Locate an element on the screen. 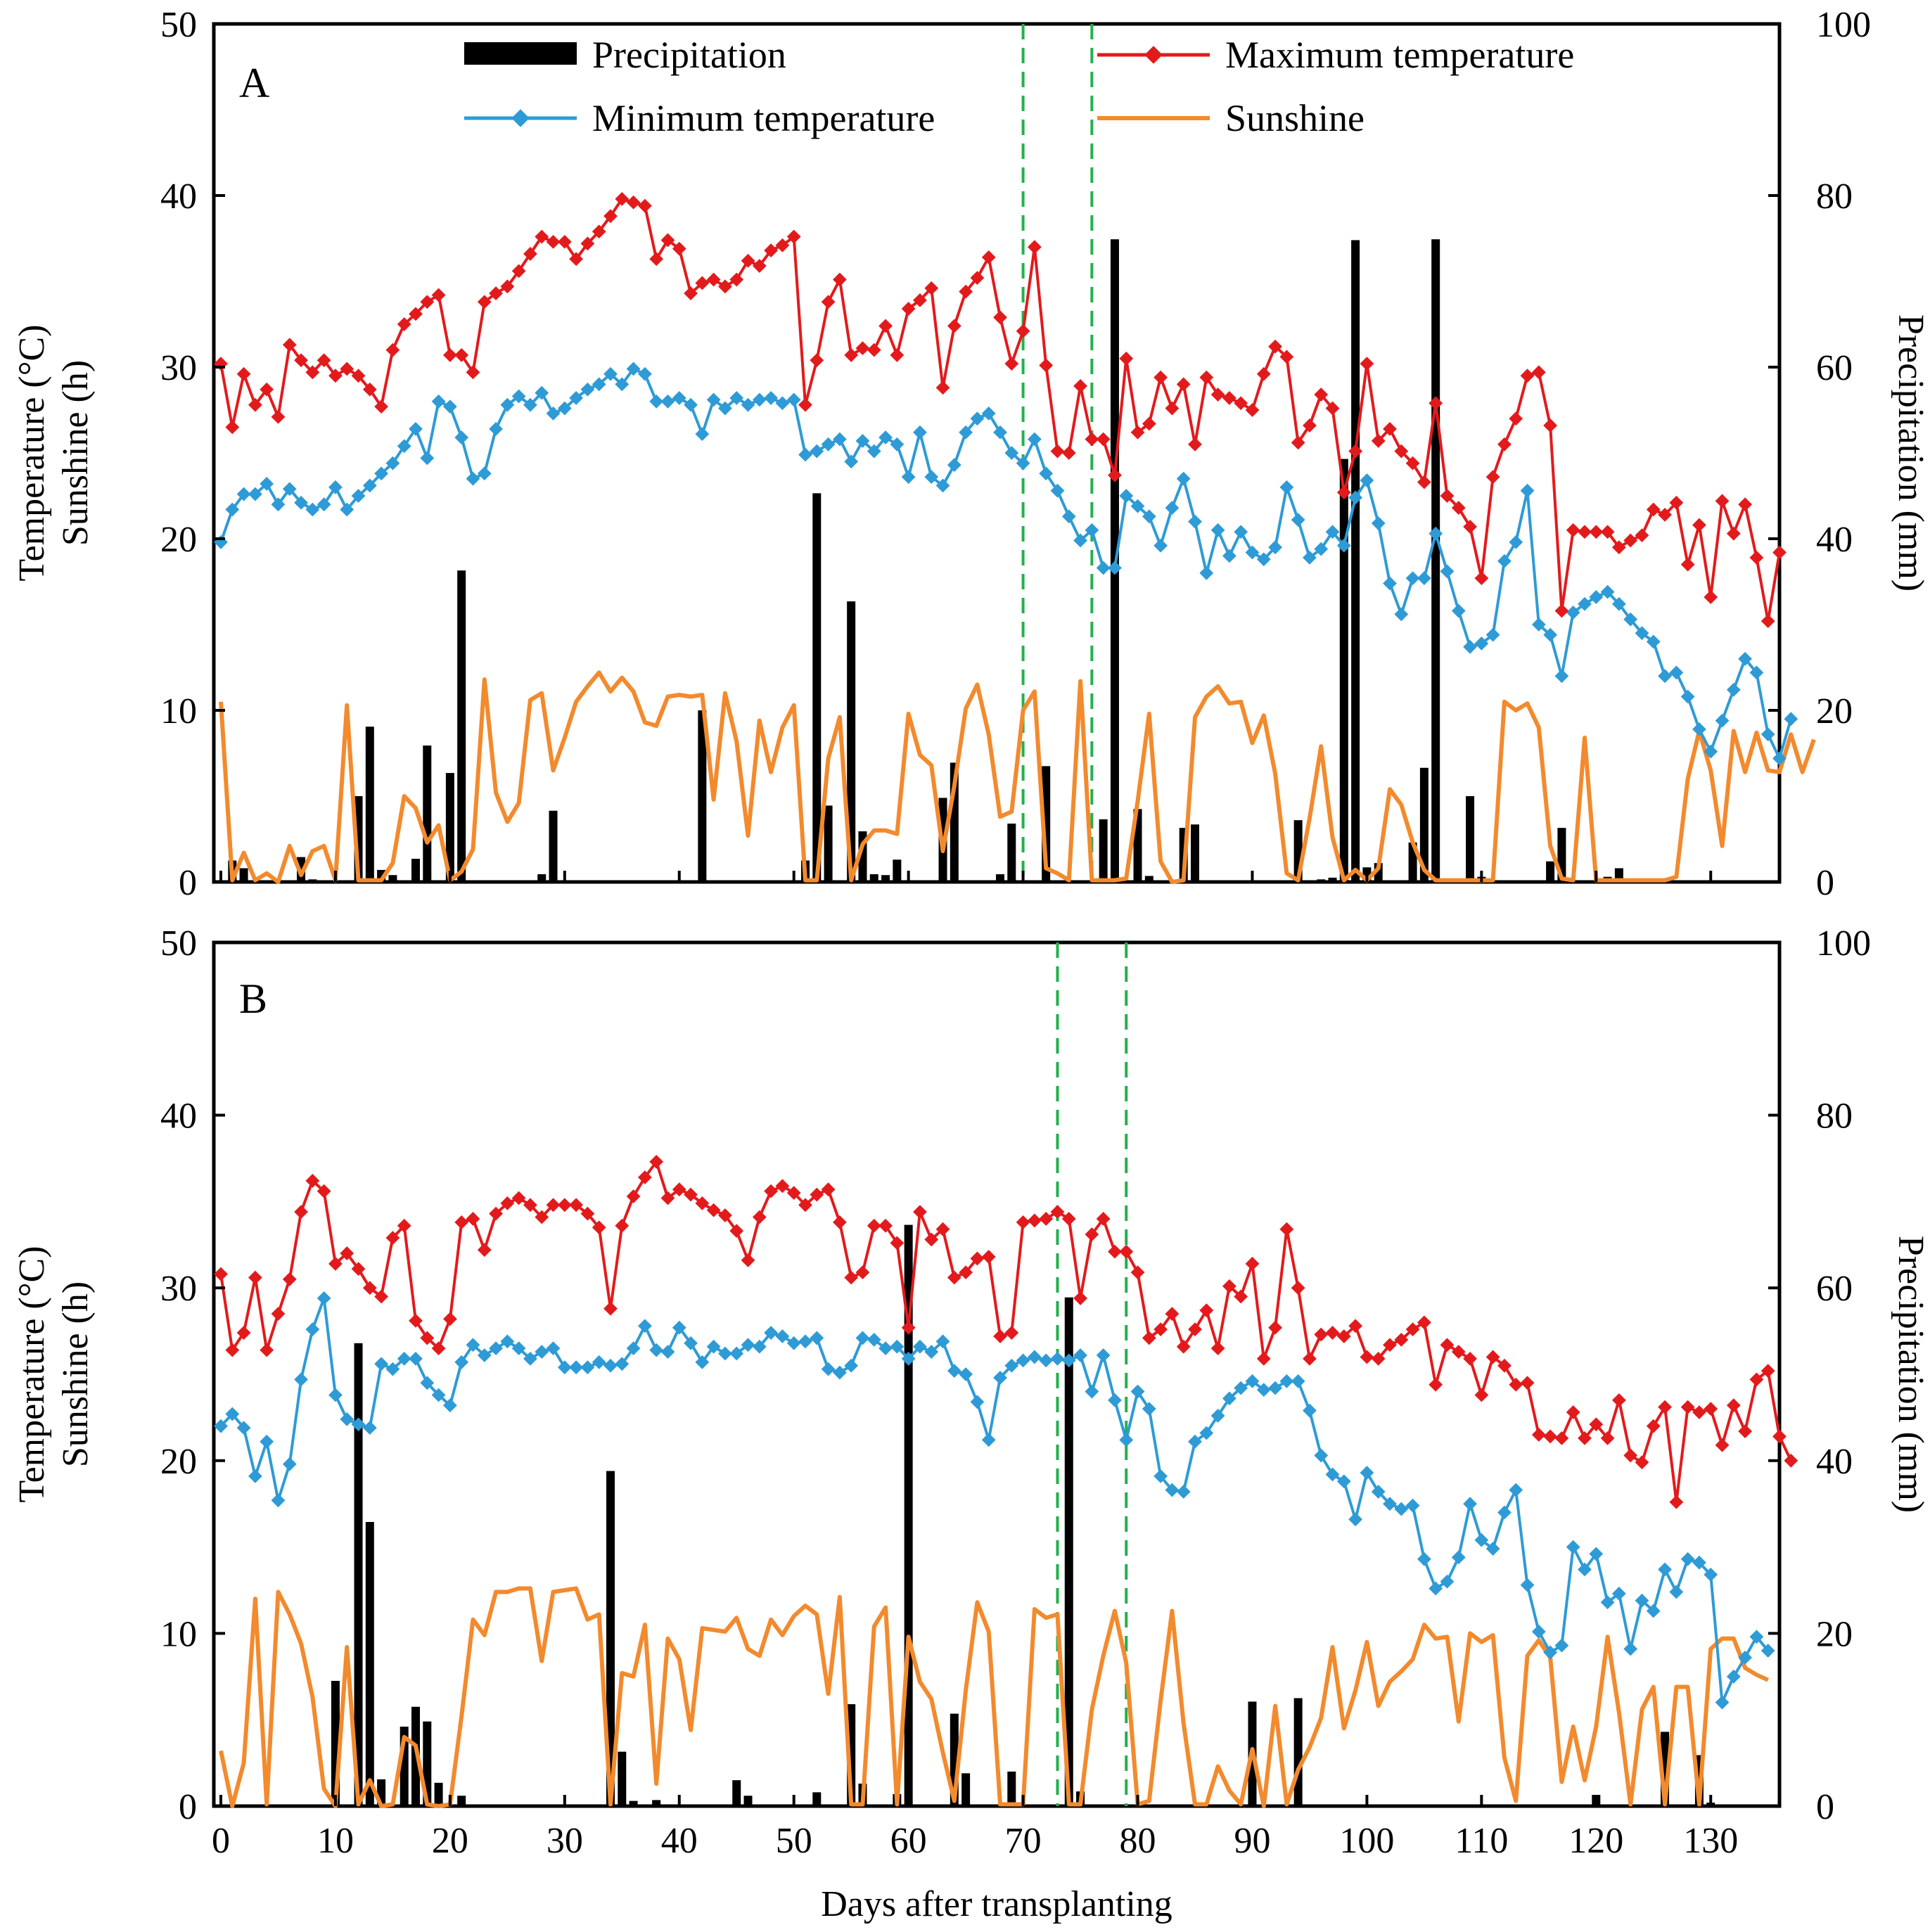  x-tick-label: 70 is located at coordinates (1023, 1841).